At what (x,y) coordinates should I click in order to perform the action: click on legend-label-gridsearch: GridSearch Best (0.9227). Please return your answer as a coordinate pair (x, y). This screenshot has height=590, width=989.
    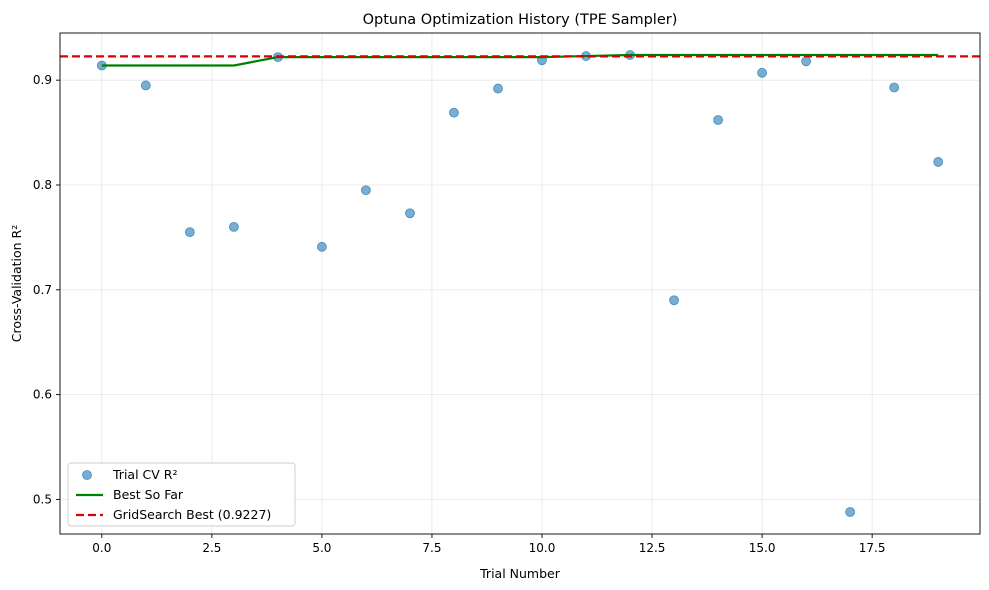
    Looking at the image, I should click on (192, 514).